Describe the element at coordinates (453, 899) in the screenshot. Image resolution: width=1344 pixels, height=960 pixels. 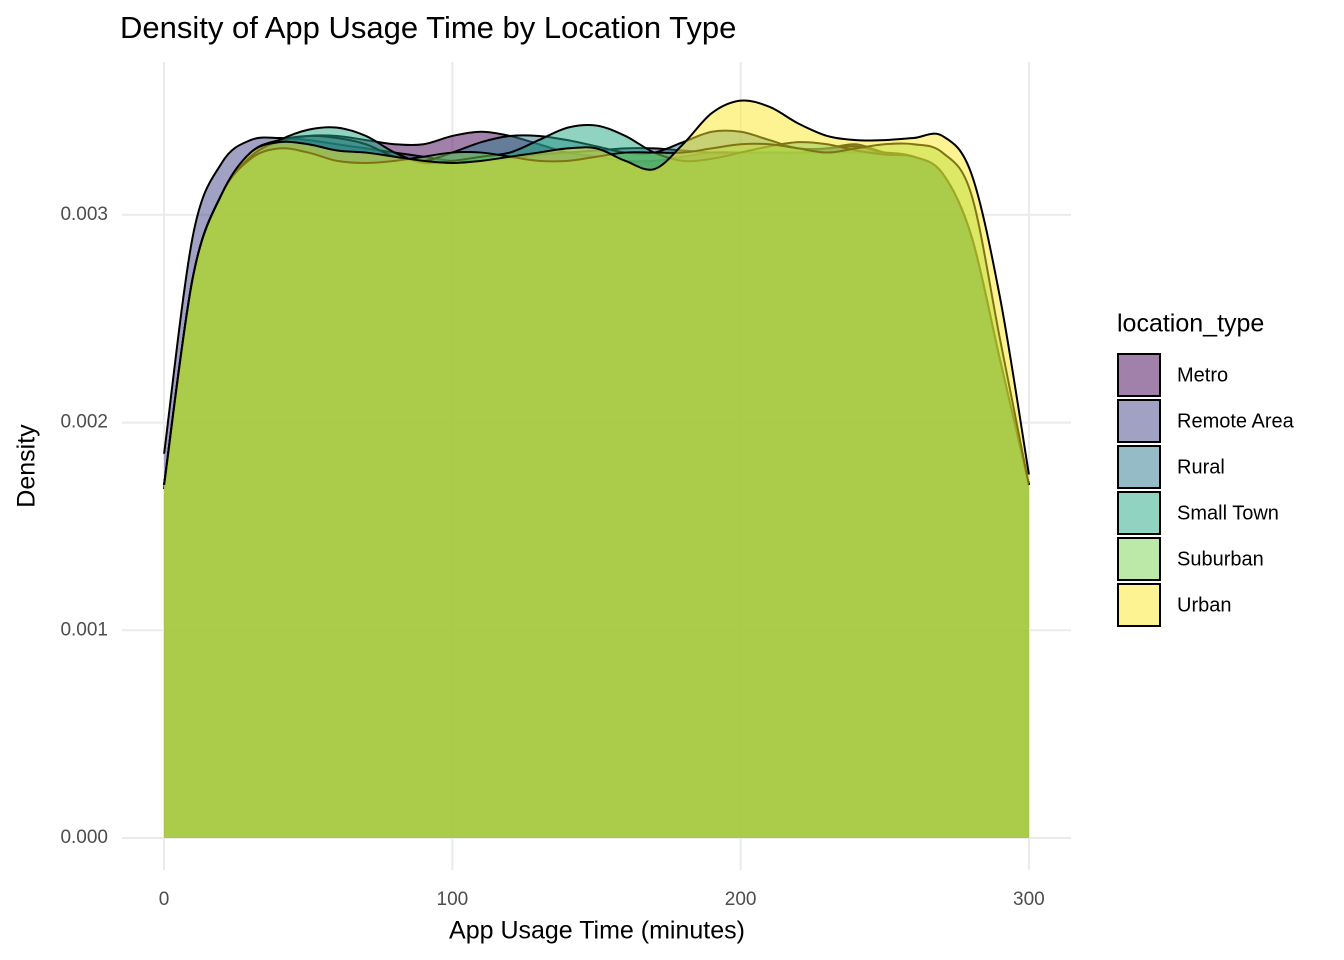
I see `x-tick-label: 100` at that location.